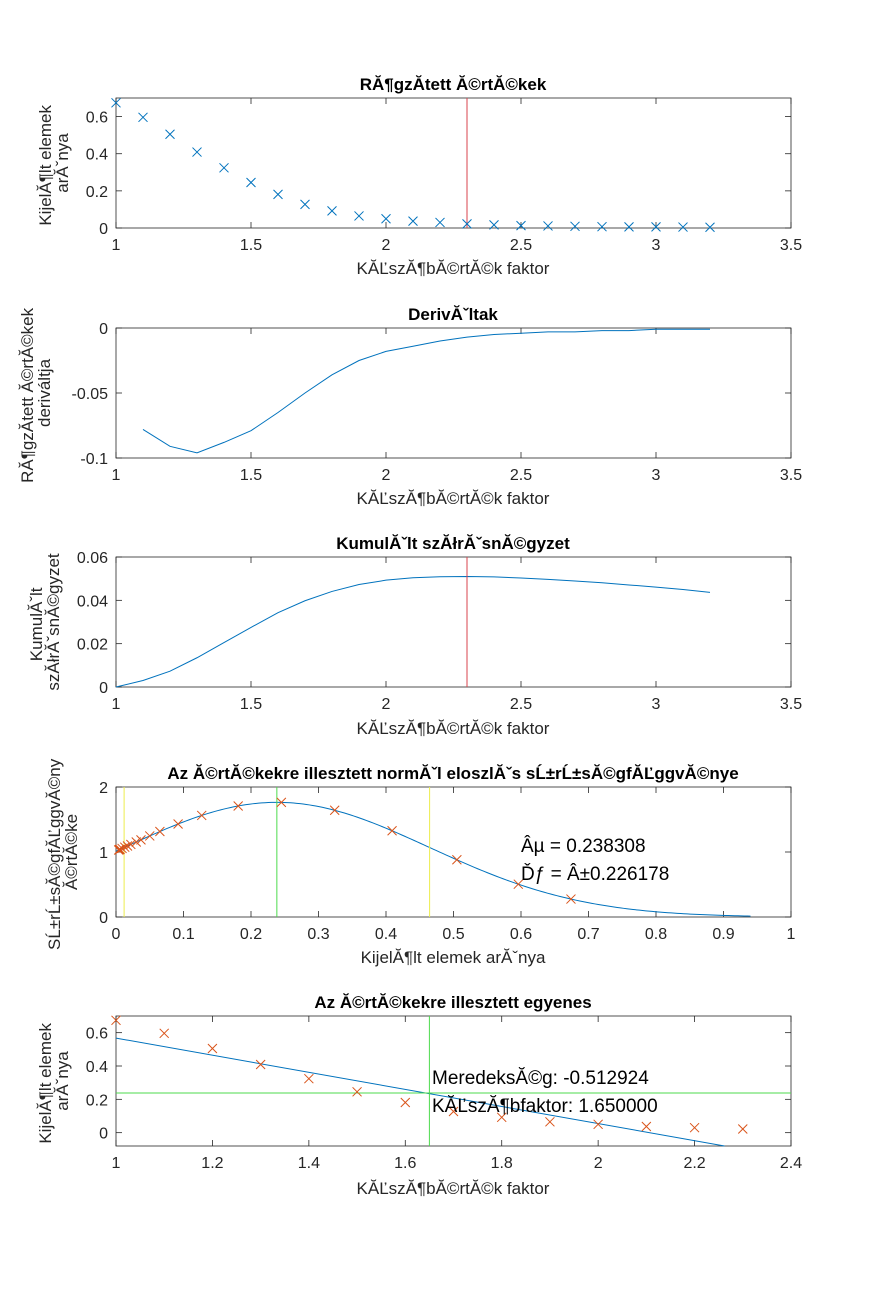 The image size is (875, 1289). Describe the element at coordinates (309, 1163) in the screenshot. I see `x-tick-label: 1.4` at that location.